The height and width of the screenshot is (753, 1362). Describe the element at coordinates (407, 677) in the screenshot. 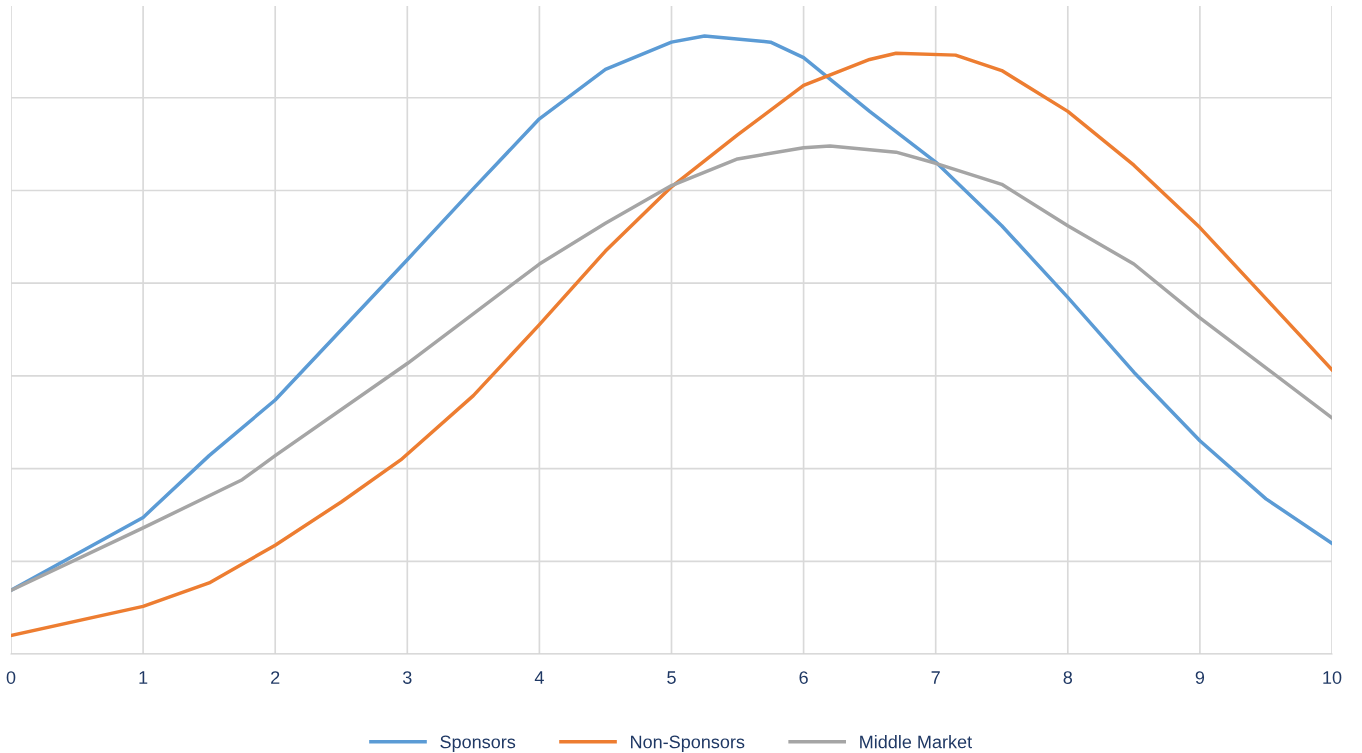

I see `x-tick-label: 3` at that location.